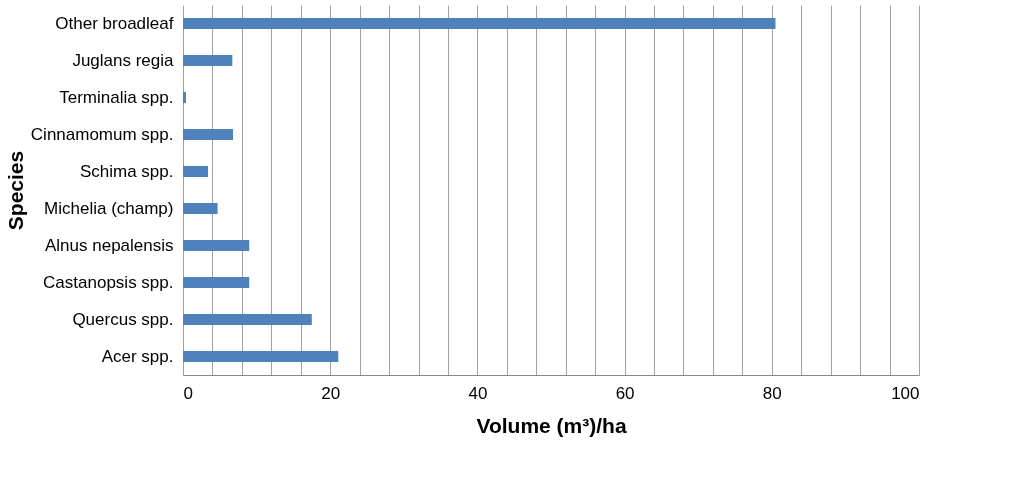 The width and height of the screenshot is (1032, 486). Describe the element at coordinates (772, 393) in the screenshot. I see `x-tick-label: 80` at that location.